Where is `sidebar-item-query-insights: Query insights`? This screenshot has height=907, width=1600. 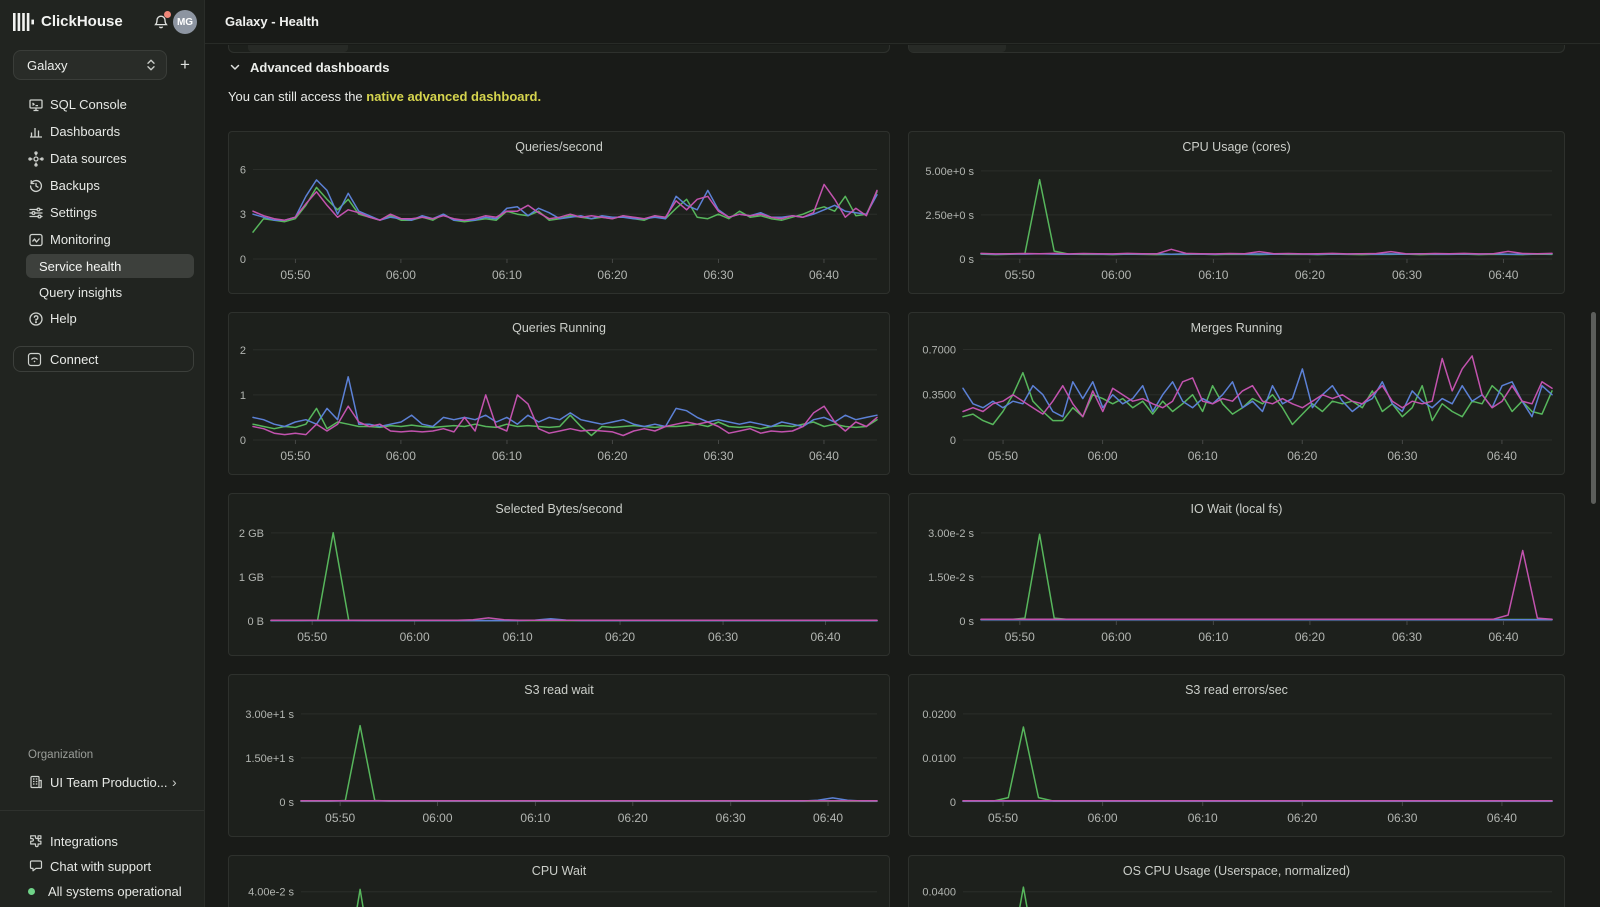
sidebar-item-query-insights: Query insights is located at coordinates (102, 292).